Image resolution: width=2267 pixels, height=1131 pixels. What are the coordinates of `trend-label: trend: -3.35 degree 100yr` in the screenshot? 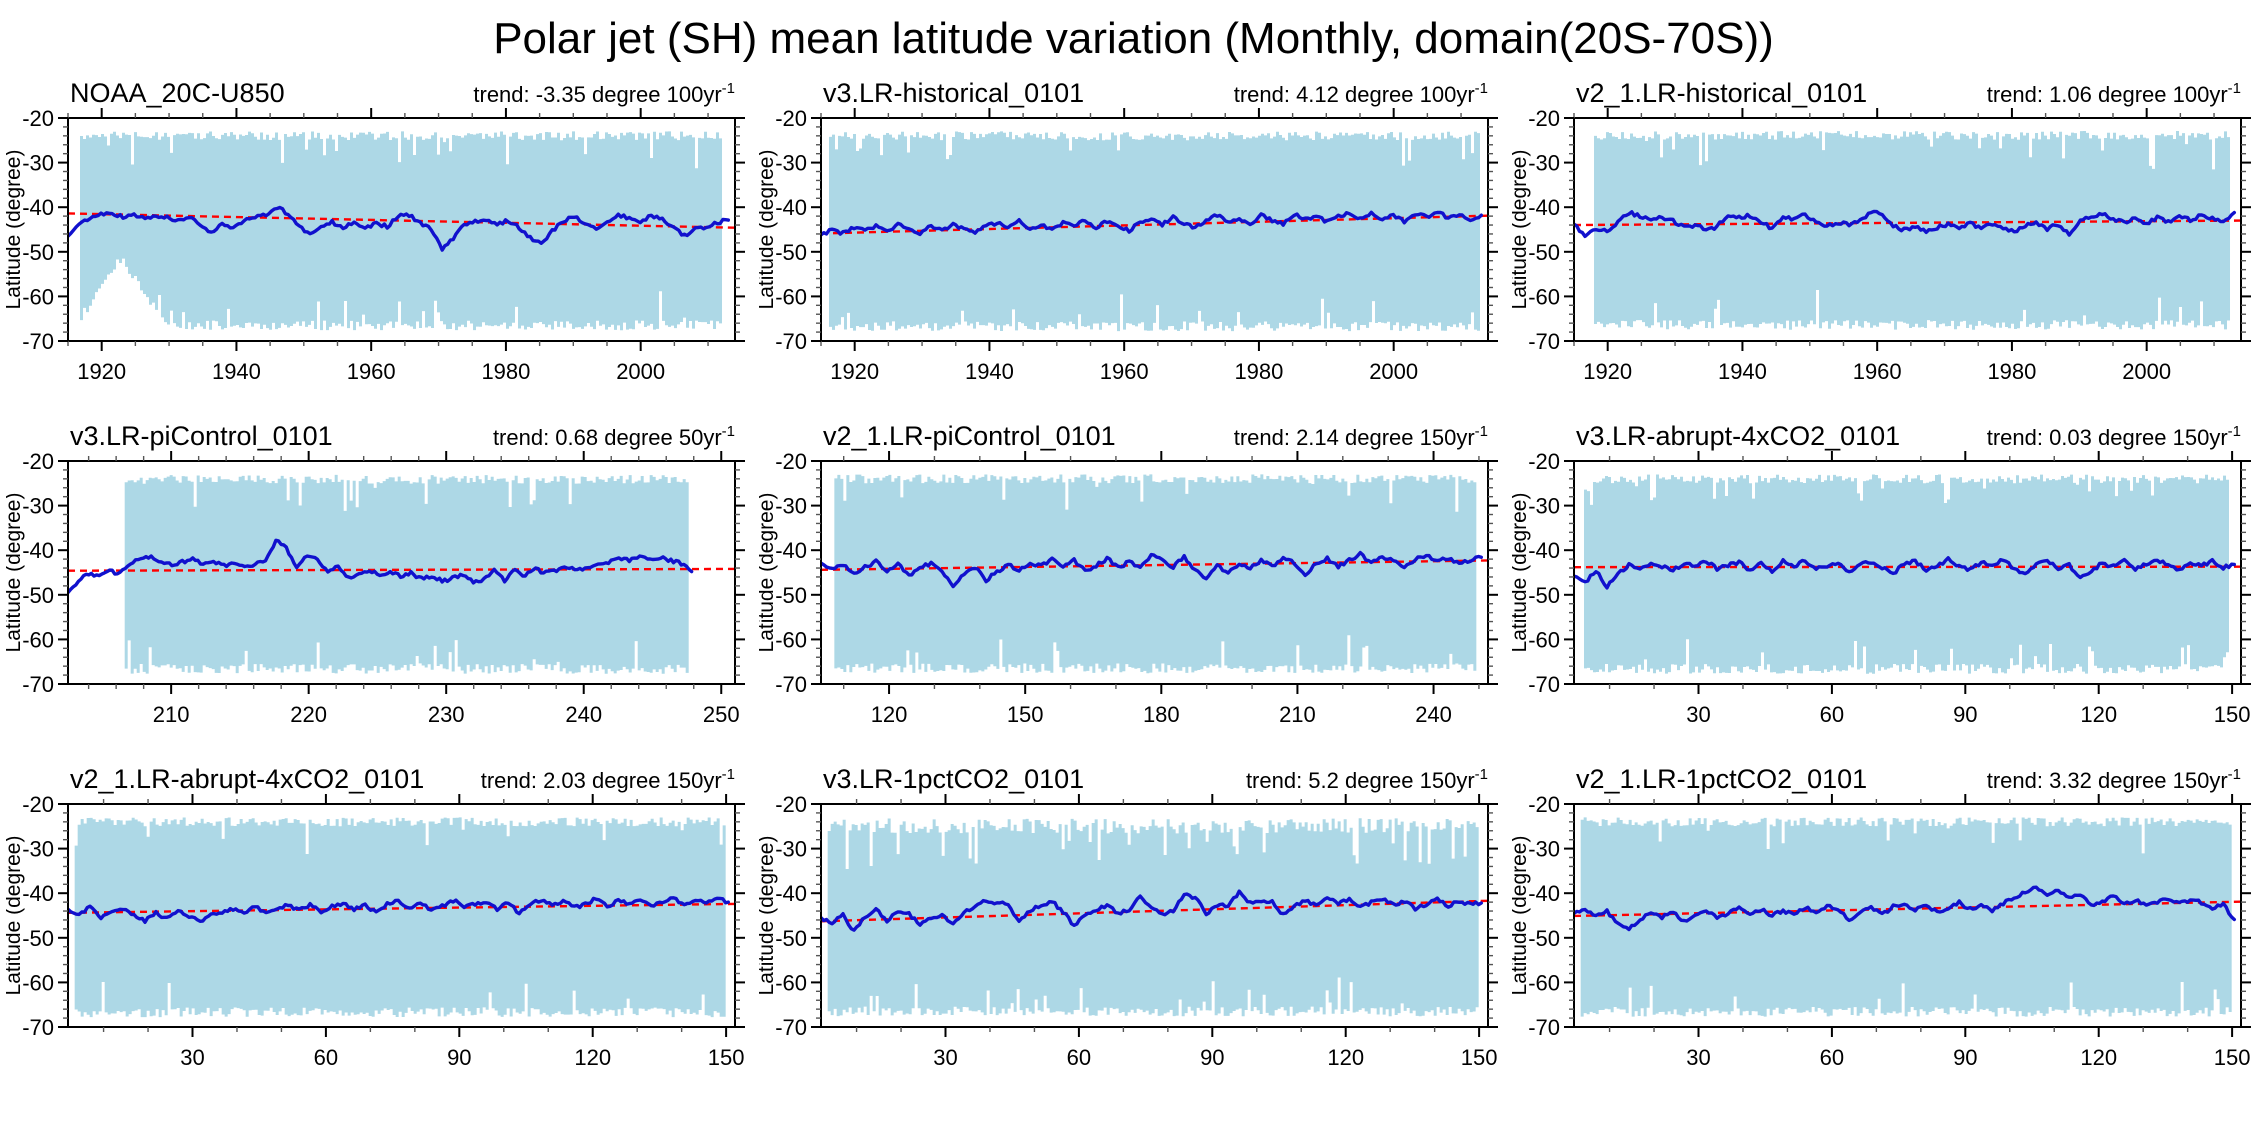 It's located at (597, 94).